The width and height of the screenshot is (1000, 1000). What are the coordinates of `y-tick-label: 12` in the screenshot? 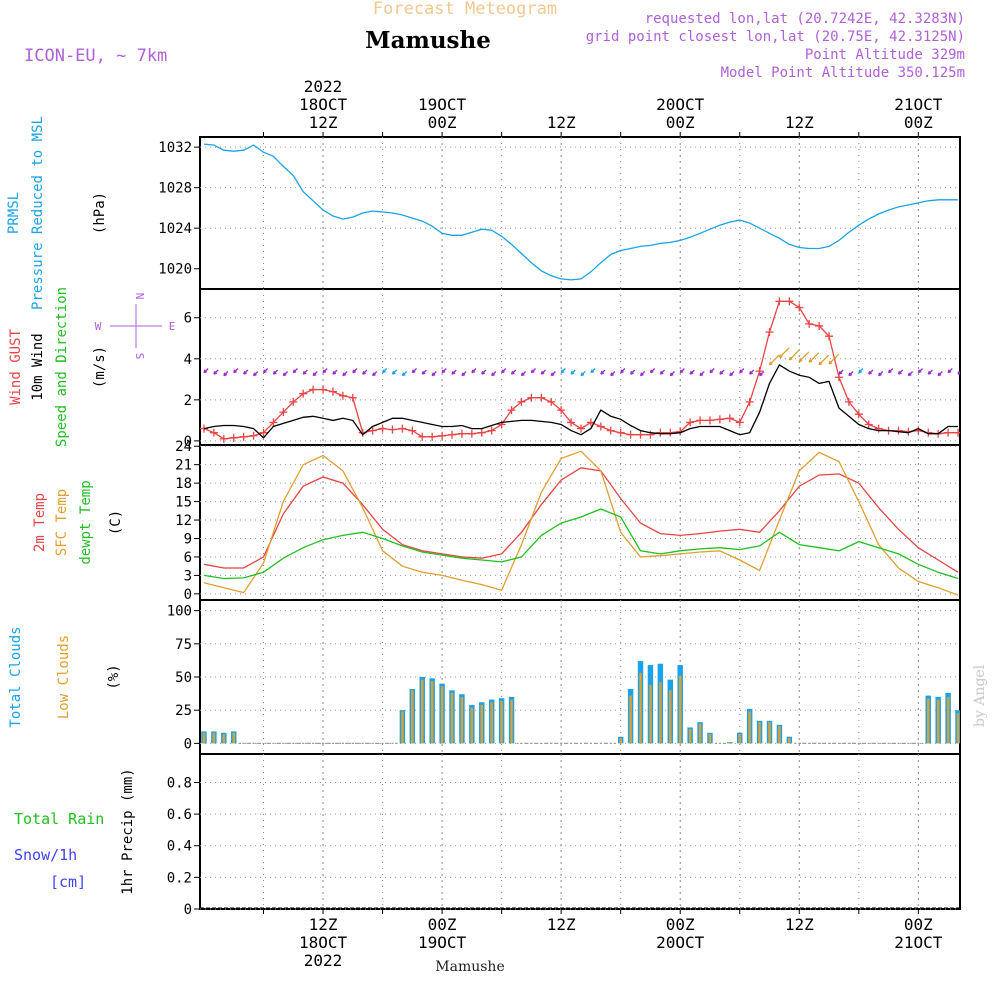 It's located at (183, 521).